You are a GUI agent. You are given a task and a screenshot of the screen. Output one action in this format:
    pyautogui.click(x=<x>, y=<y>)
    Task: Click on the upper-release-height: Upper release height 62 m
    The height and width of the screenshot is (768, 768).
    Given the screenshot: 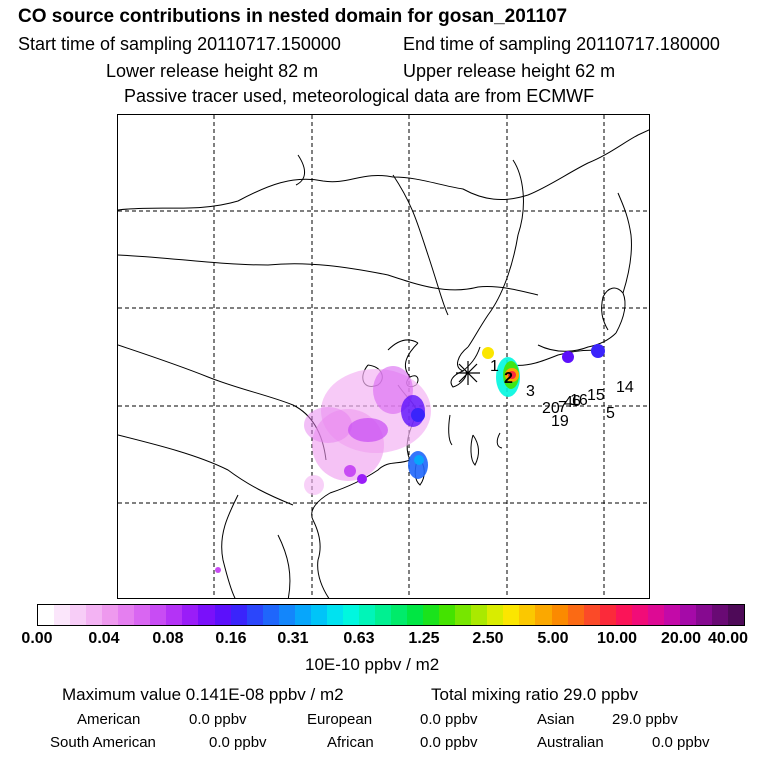 What is the action you would take?
    pyautogui.click(x=509, y=71)
    